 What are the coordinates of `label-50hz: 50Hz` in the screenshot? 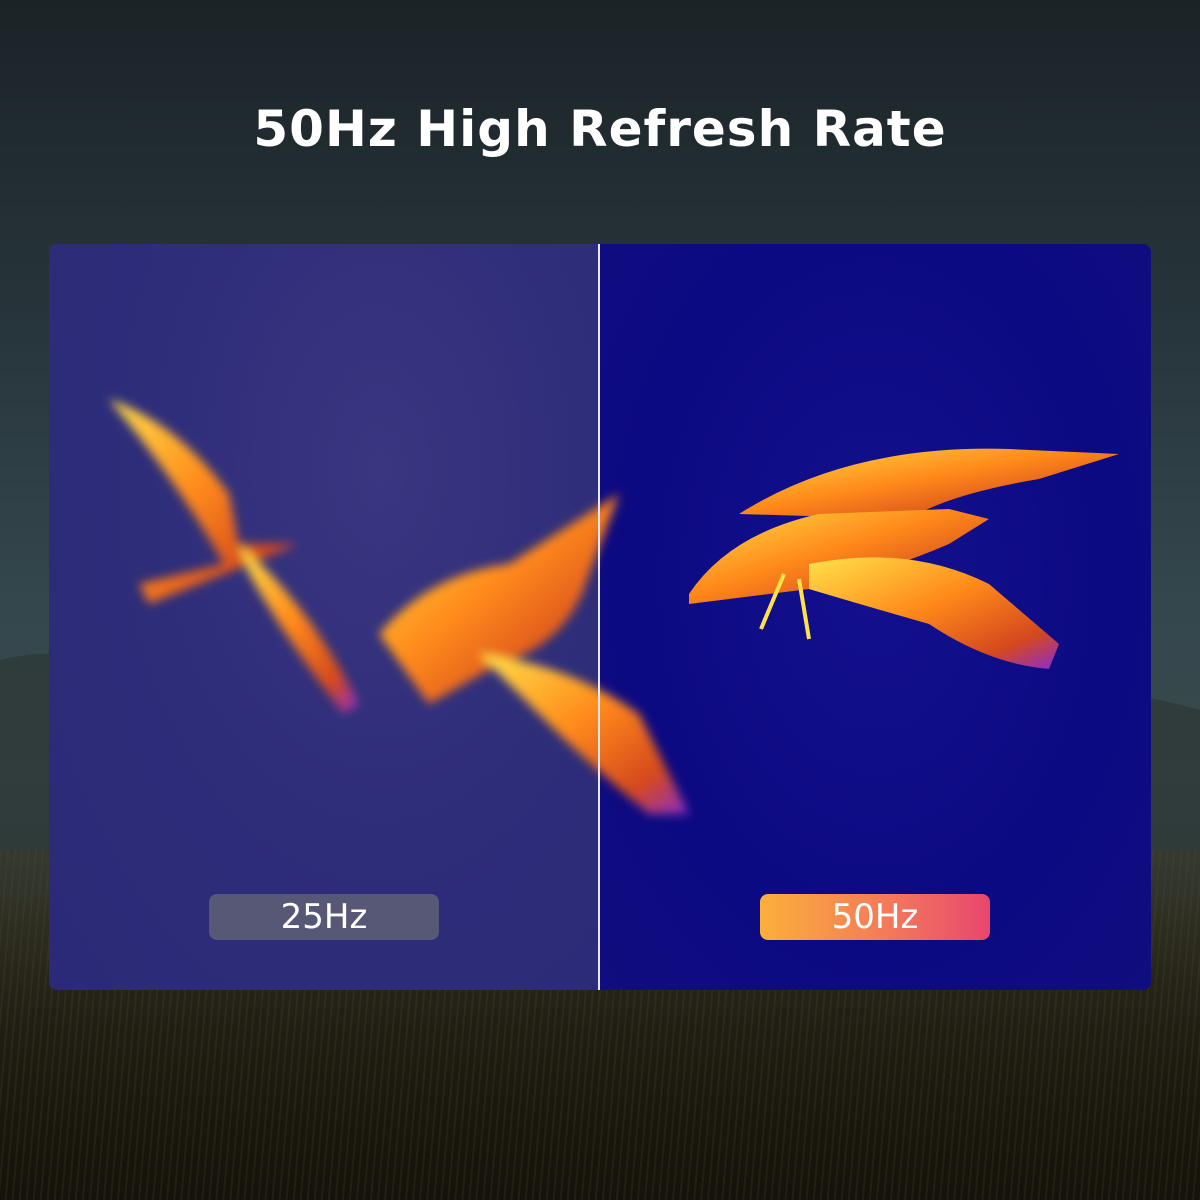 It's located at (875, 917).